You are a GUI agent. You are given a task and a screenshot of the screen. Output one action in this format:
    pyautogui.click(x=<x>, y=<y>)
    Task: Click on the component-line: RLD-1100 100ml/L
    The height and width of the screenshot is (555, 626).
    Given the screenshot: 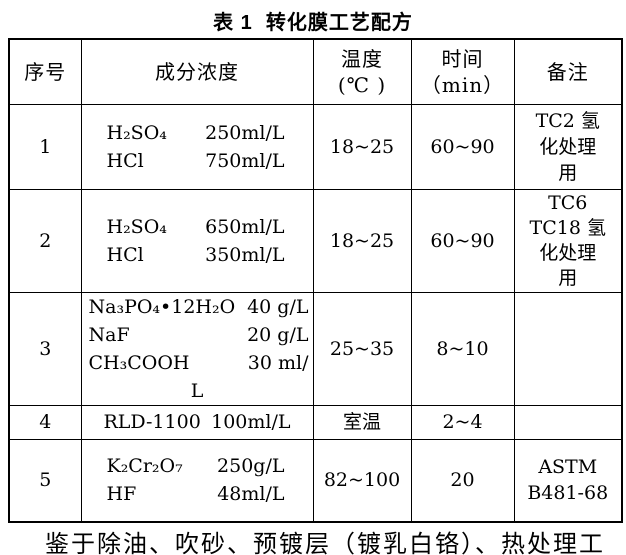 What is the action you would take?
    pyautogui.click(x=197, y=422)
    